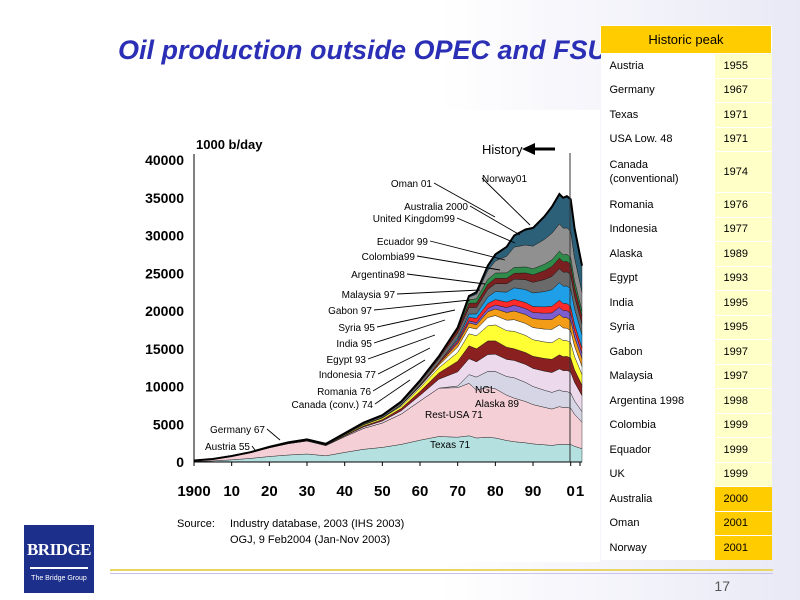 This screenshot has height=600, width=800. What do you see at coordinates (485, 390) in the screenshot?
I see `annotation-label: NGL` at bounding box center [485, 390].